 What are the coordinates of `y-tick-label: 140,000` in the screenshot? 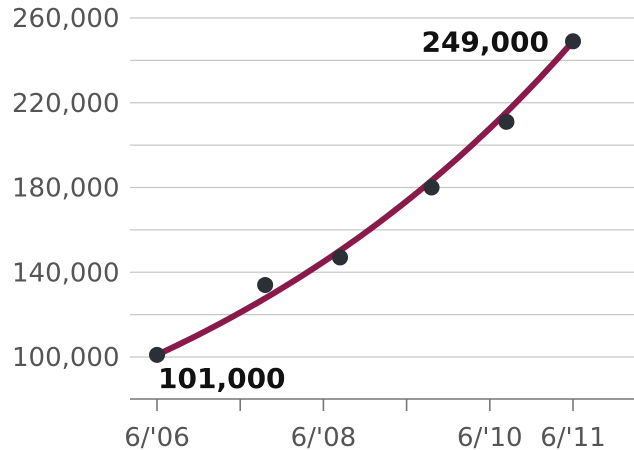 It's located at (66, 273).